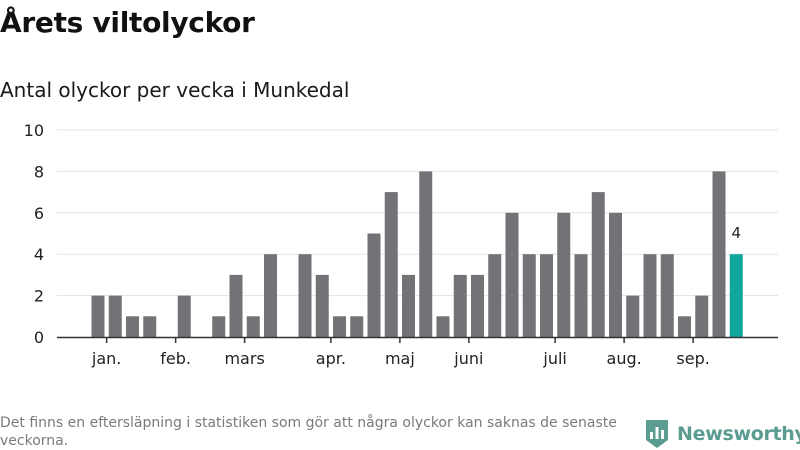 The width and height of the screenshot is (800, 450). What do you see at coordinates (468, 358) in the screenshot?
I see `x-tick-label: juni` at bounding box center [468, 358].